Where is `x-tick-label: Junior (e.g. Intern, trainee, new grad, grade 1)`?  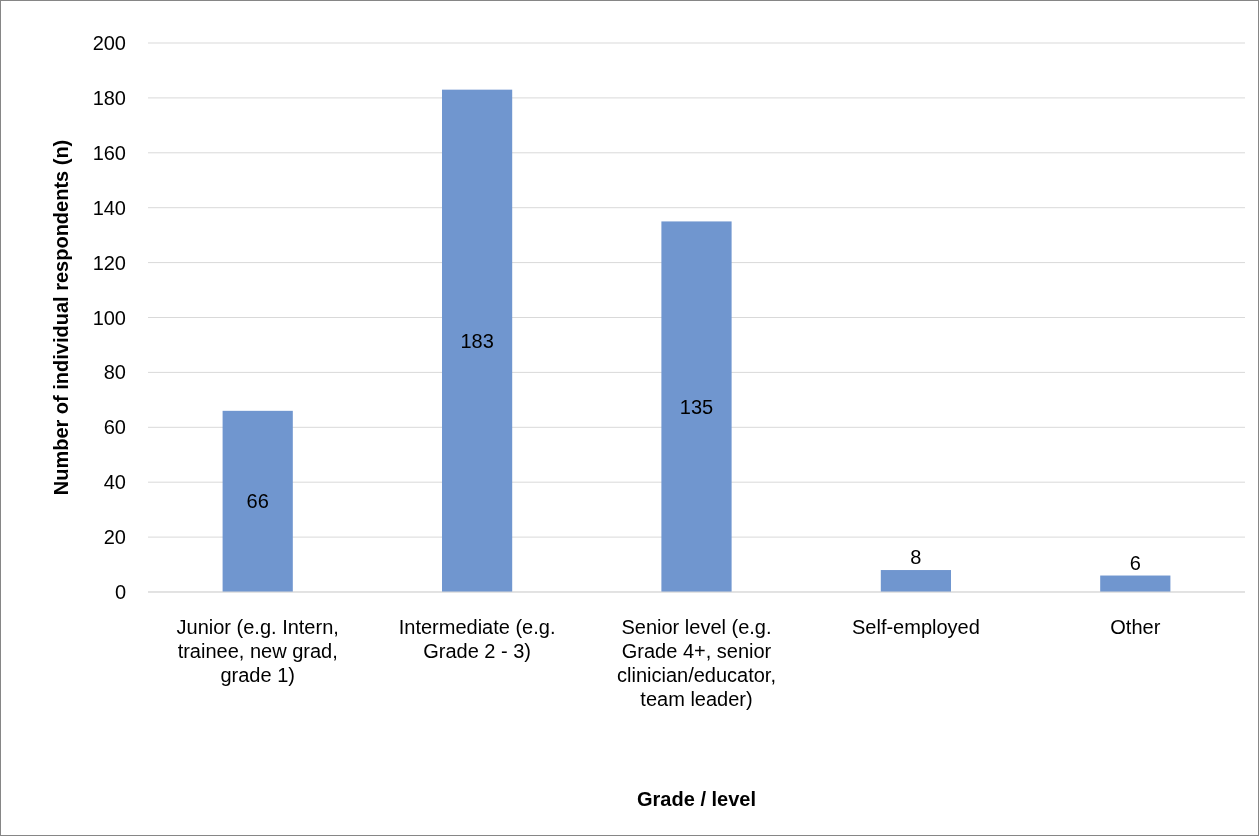 x-tick-label: Junior (e.g. Intern, trainee, new grad, grade 1) is located at coordinates (257, 651).